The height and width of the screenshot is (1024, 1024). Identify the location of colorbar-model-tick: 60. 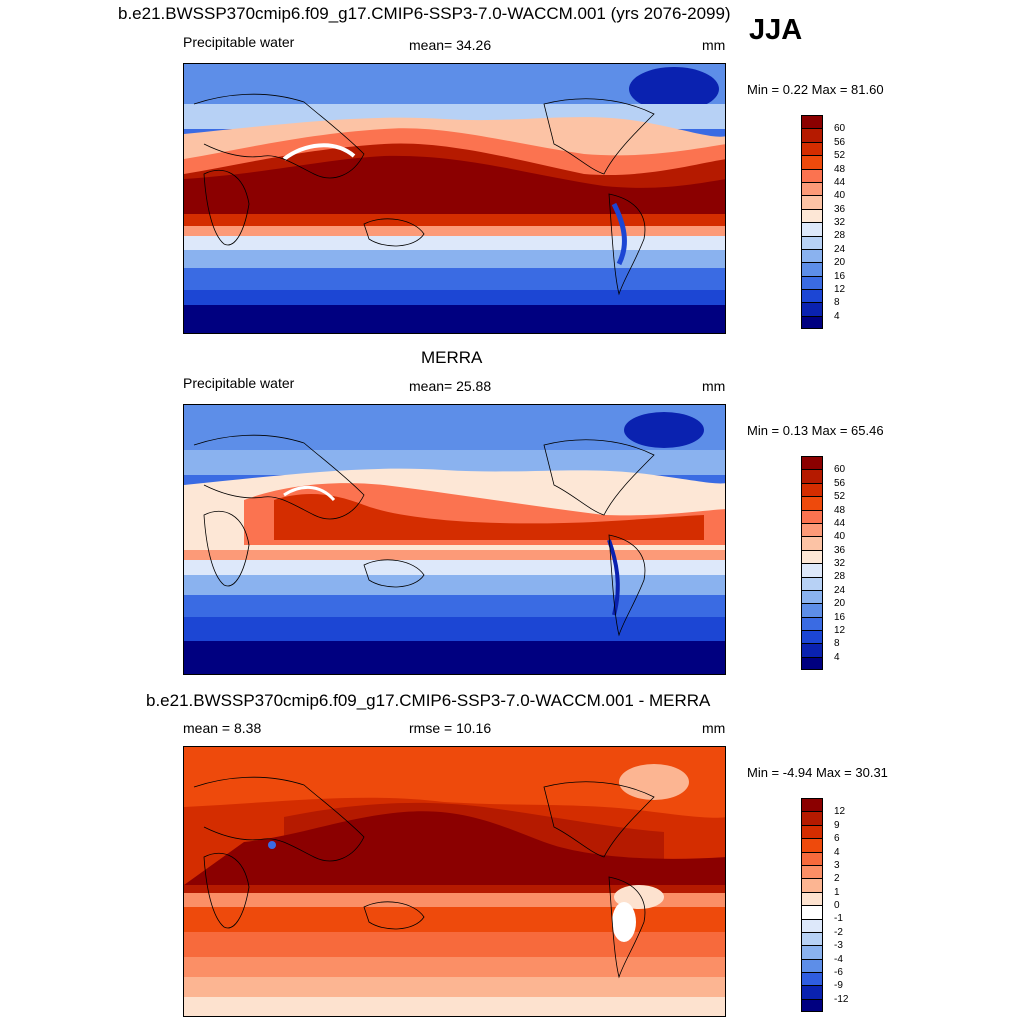
(840, 128).